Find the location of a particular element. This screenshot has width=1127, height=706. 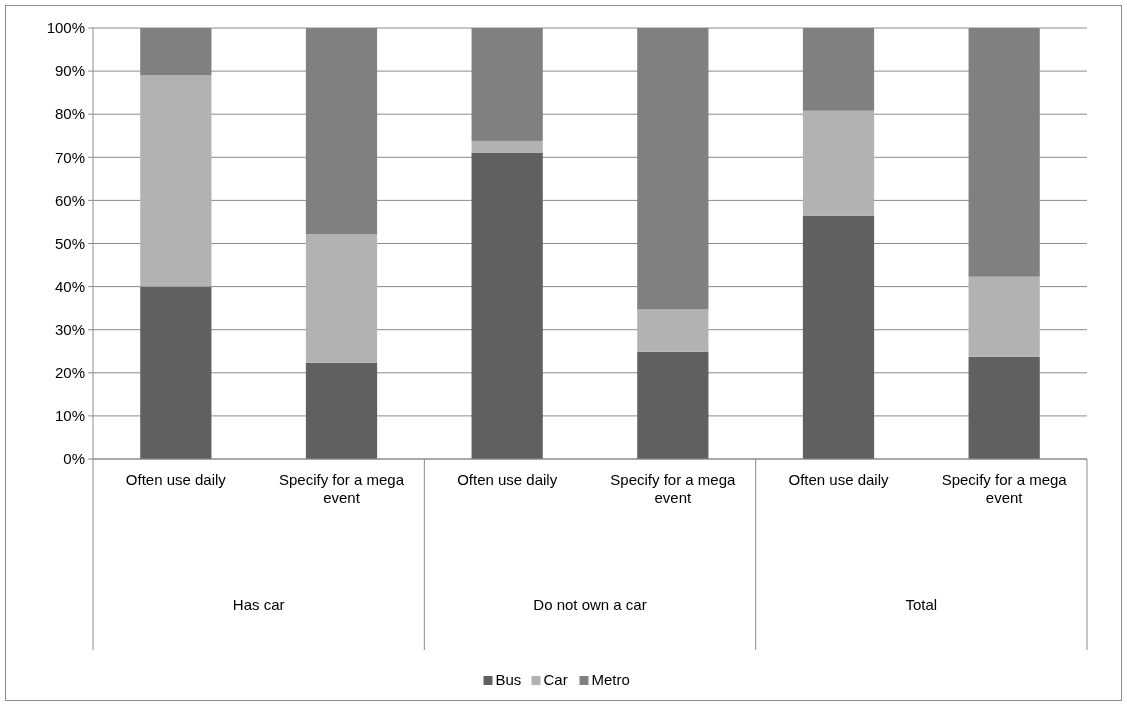

y-tick-label: 10% is located at coordinates (69, 416).